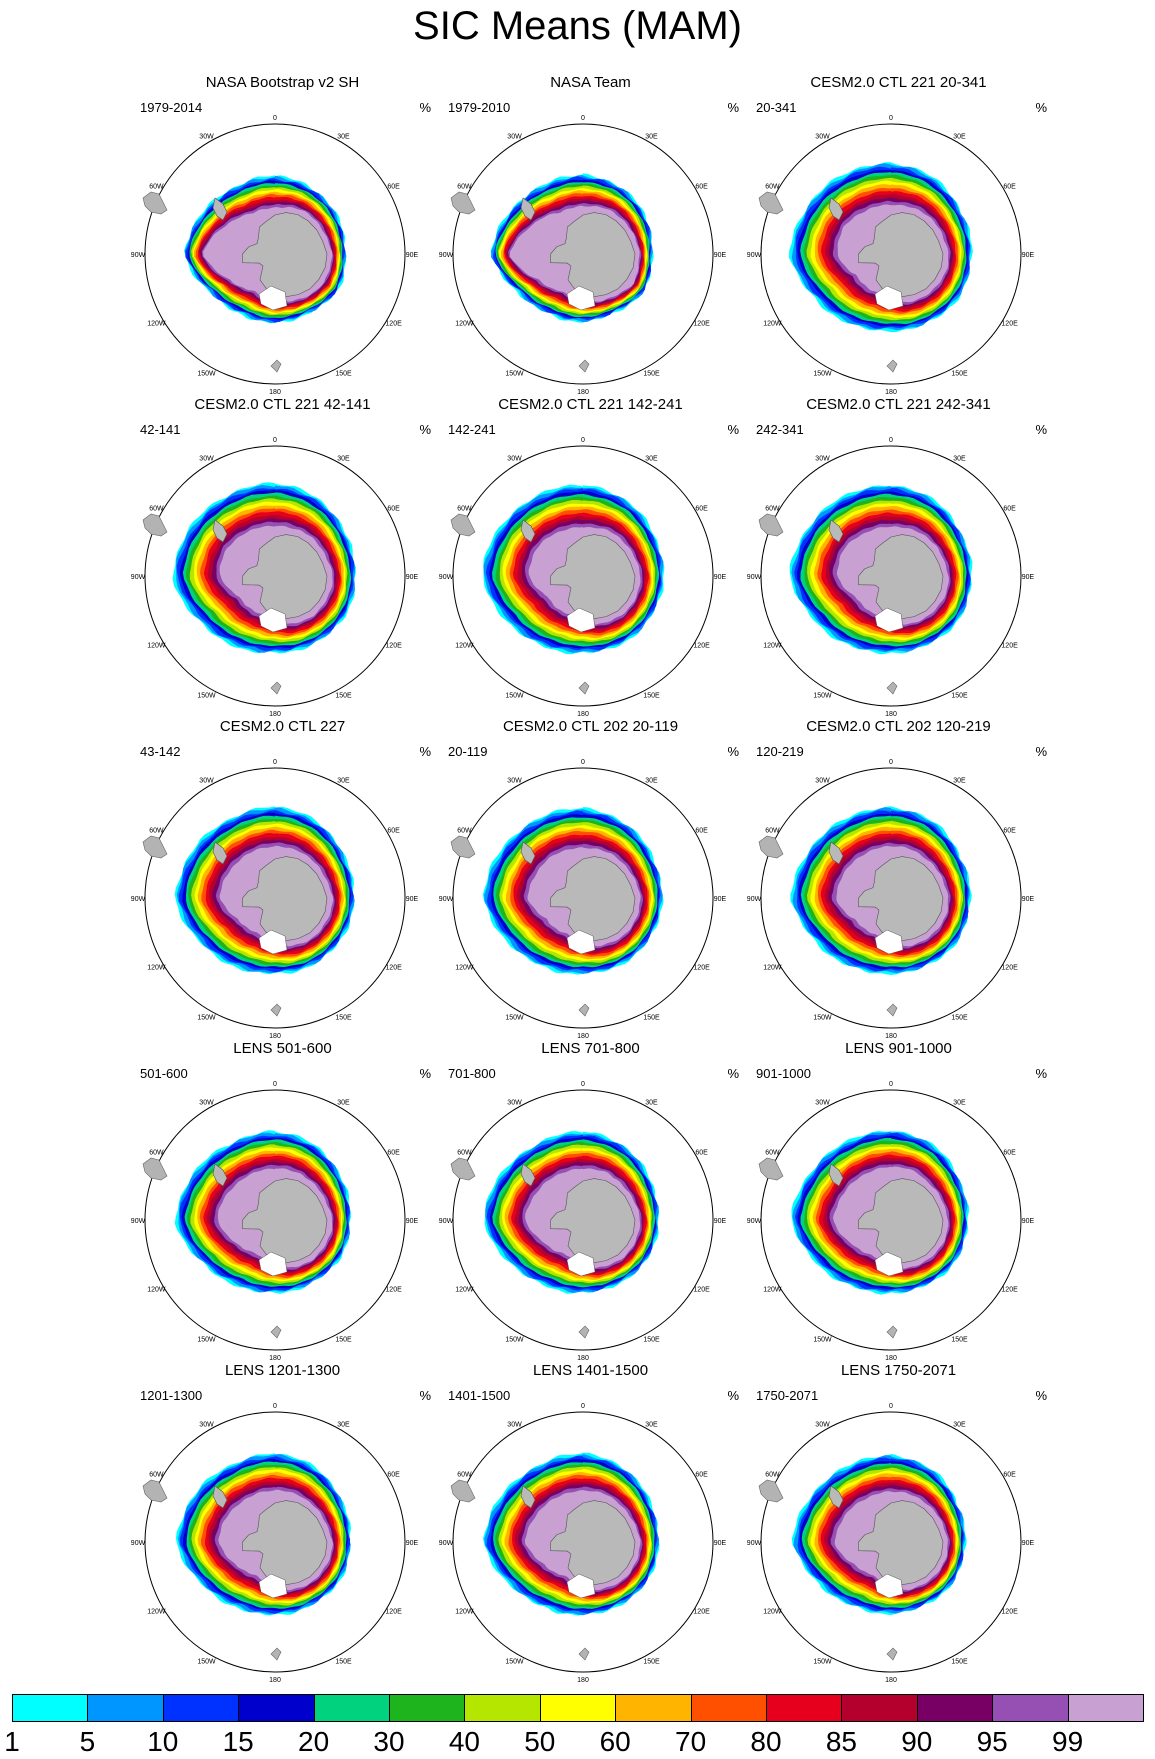 This screenshot has height=1759, width=1155. What do you see at coordinates (163, 1741) in the screenshot?
I see `colorbar-tick-label: 10` at bounding box center [163, 1741].